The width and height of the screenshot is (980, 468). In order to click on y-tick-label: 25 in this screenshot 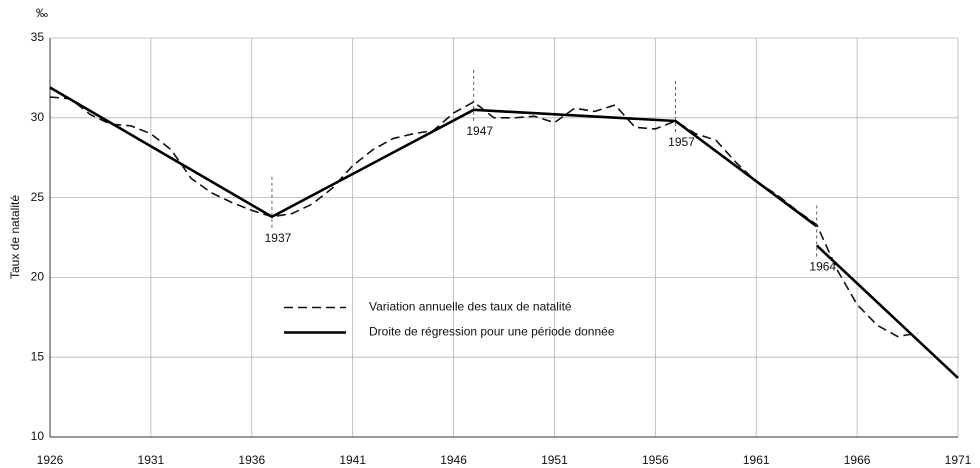, I will do `click(38, 197)`.